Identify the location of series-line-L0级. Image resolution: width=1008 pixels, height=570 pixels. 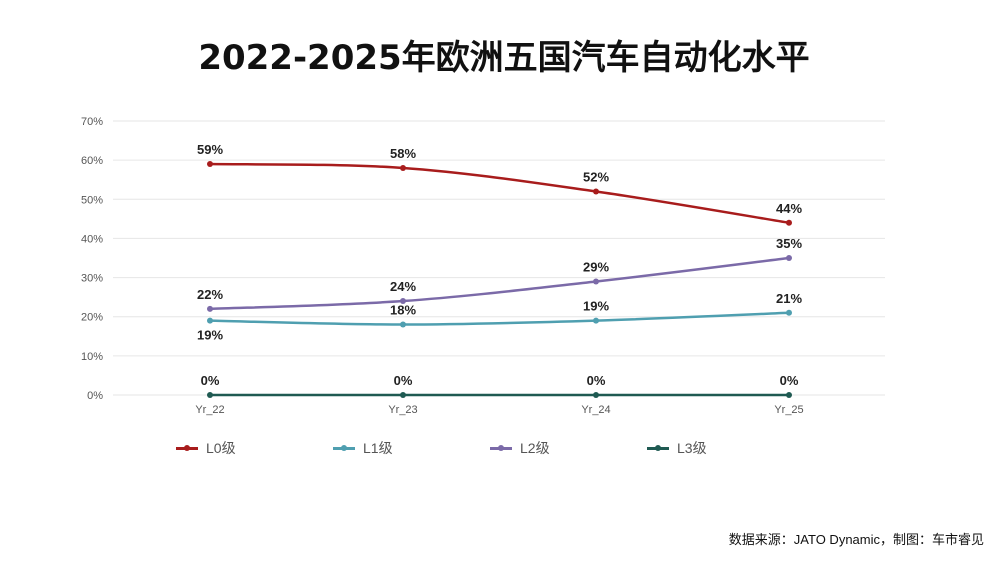
(499, 193).